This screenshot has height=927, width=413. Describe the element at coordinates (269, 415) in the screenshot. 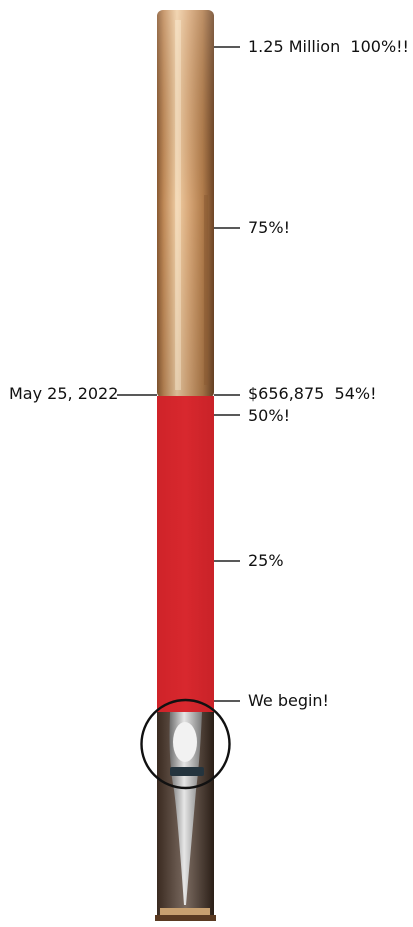

I see `fifty-percent-label: 50%!` at that location.